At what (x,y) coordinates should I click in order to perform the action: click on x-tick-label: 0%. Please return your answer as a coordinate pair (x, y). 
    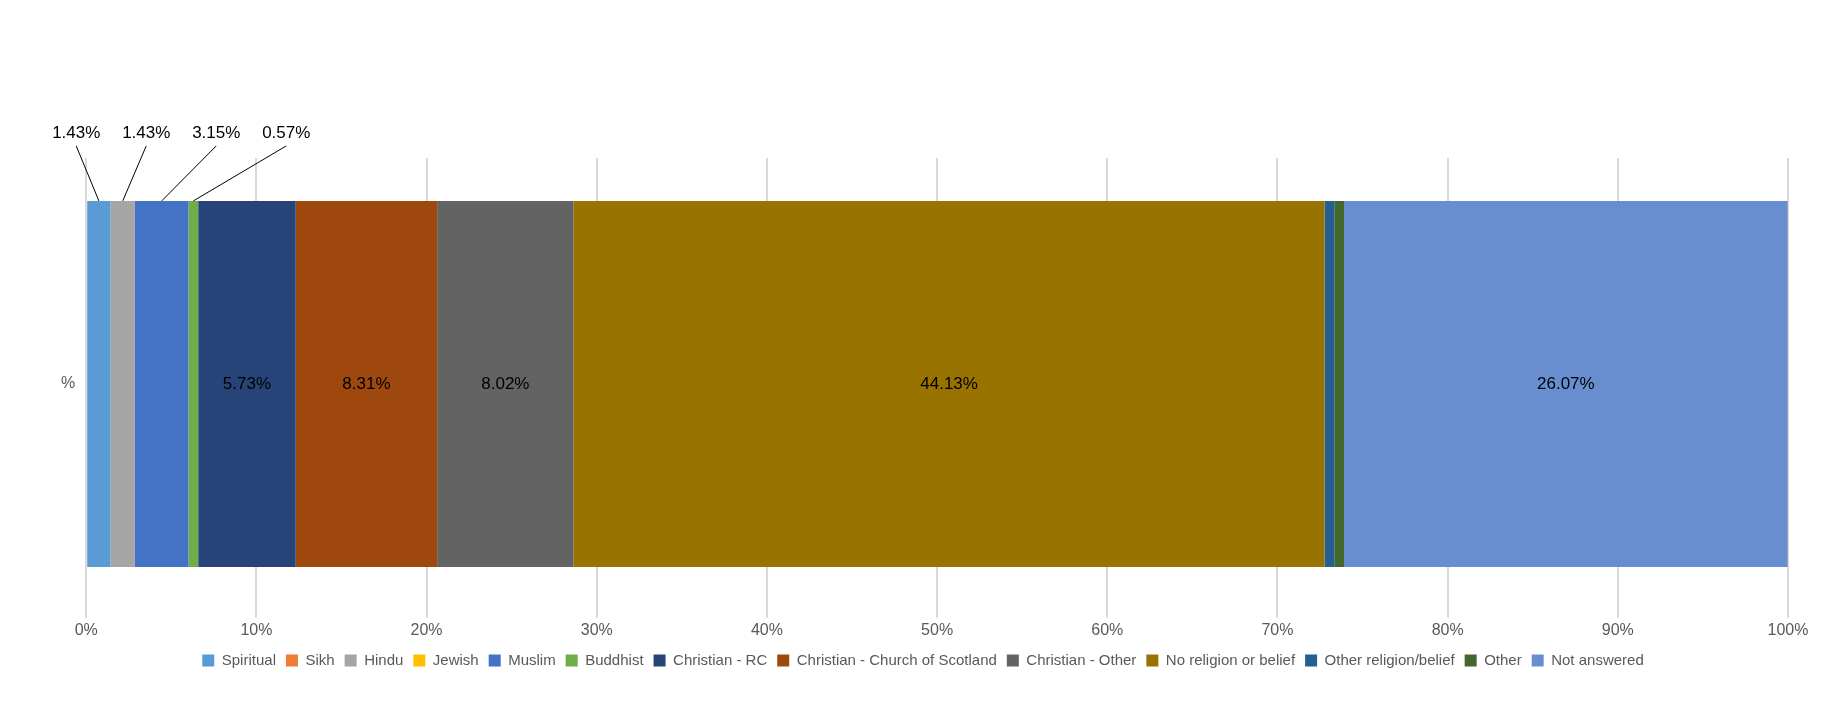
    Looking at the image, I should click on (86, 629).